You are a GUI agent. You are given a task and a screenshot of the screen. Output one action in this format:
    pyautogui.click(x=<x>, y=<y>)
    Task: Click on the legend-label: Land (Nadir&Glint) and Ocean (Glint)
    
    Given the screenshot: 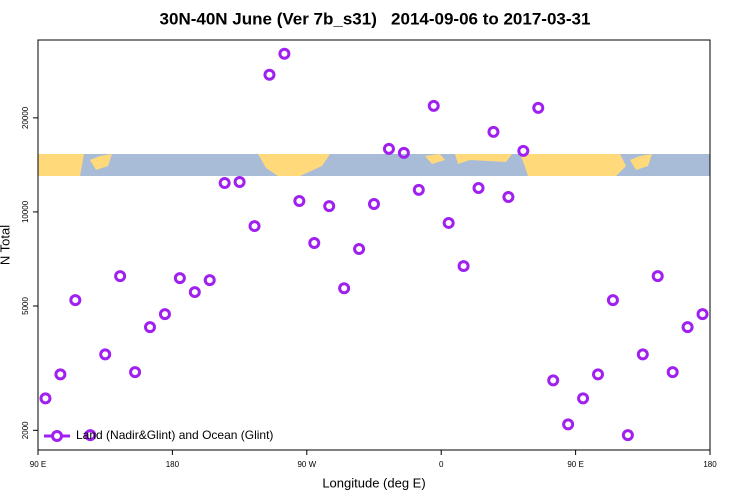 What is the action you would take?
    pyautogui.click(x=174, y=435)
    